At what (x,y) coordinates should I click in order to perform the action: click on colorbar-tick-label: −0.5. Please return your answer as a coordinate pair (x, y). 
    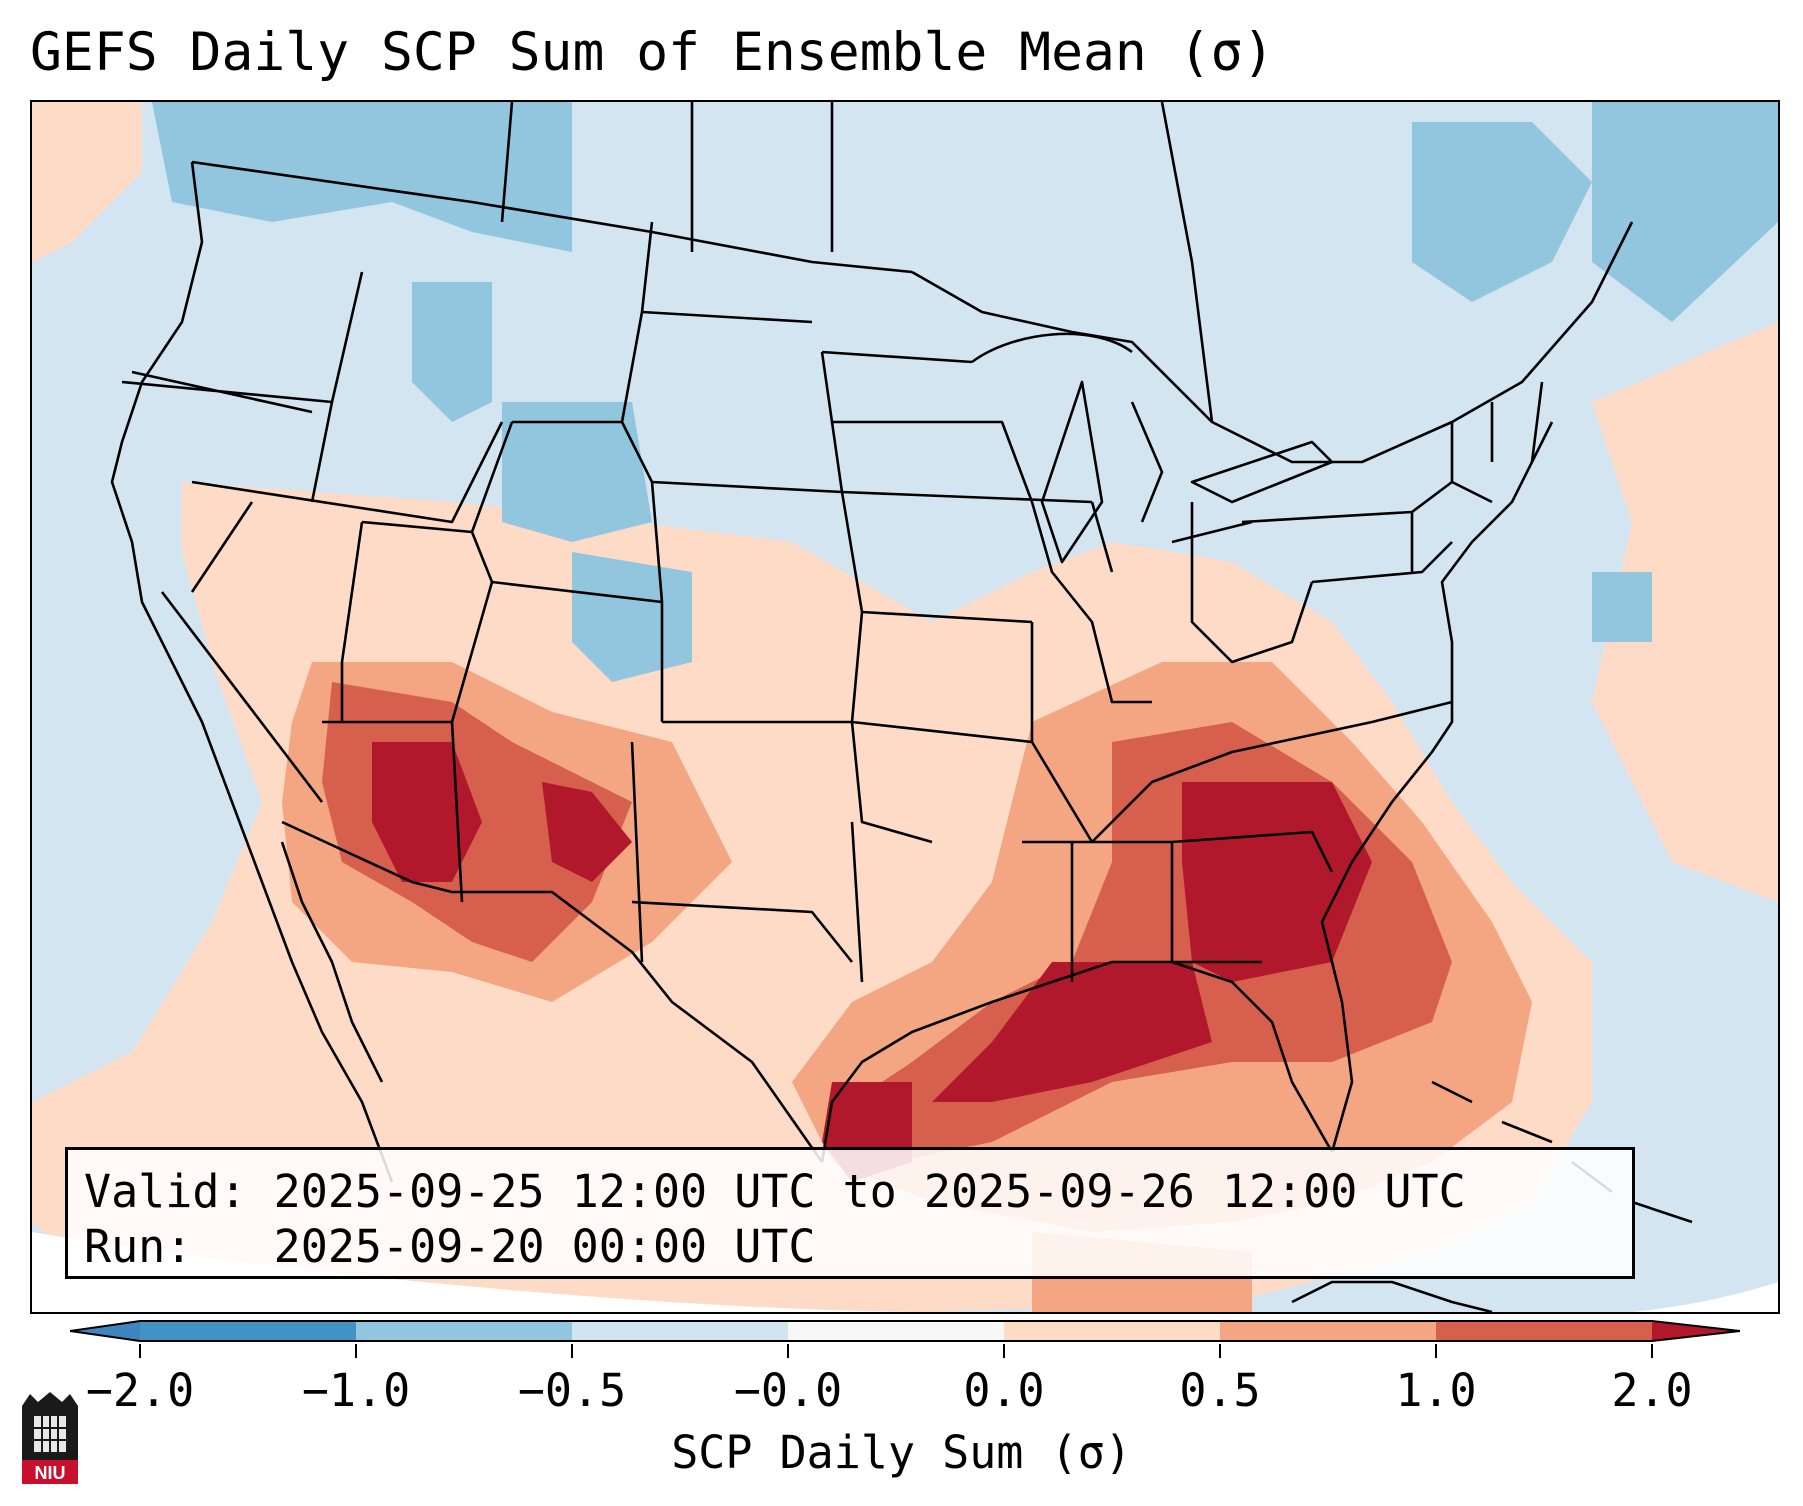
    Looking at the image, I should click on (572, 1390).